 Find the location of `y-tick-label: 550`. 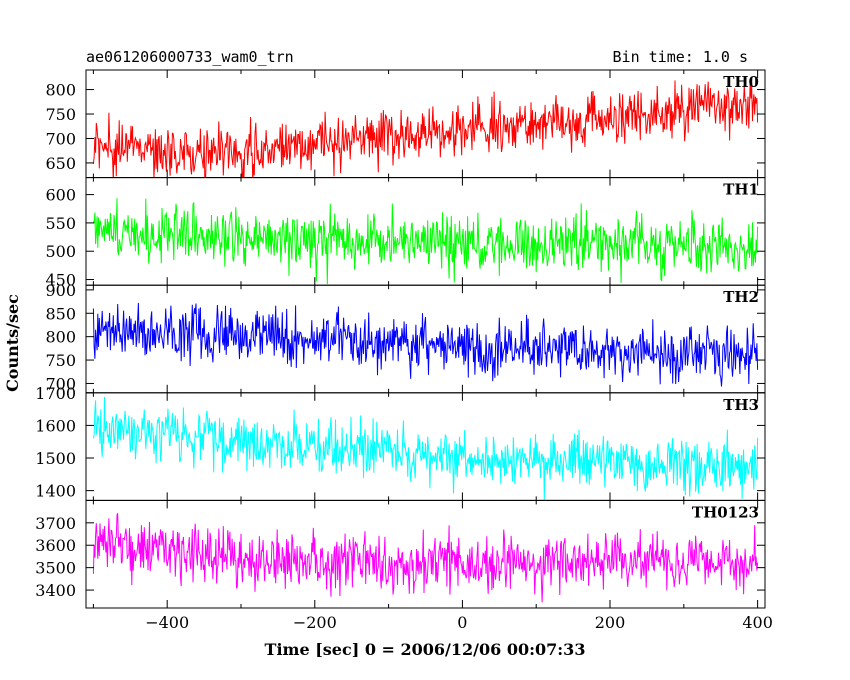

y-tick-label: 550 is located at coordinates (60, 223).